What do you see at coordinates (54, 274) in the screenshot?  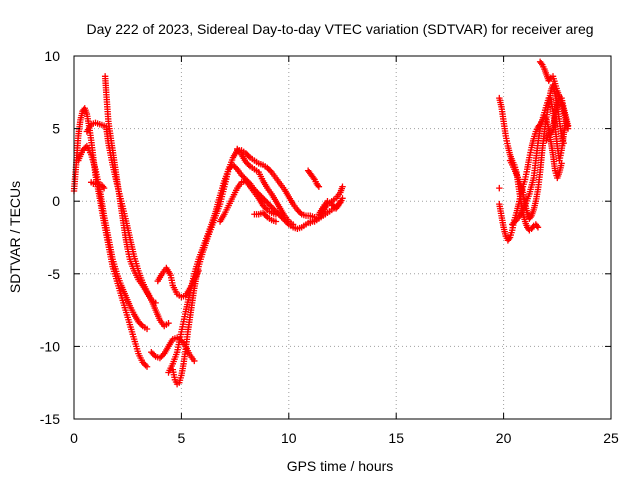 I see `y-tick-label: -5` at bounding box center [54, 274].